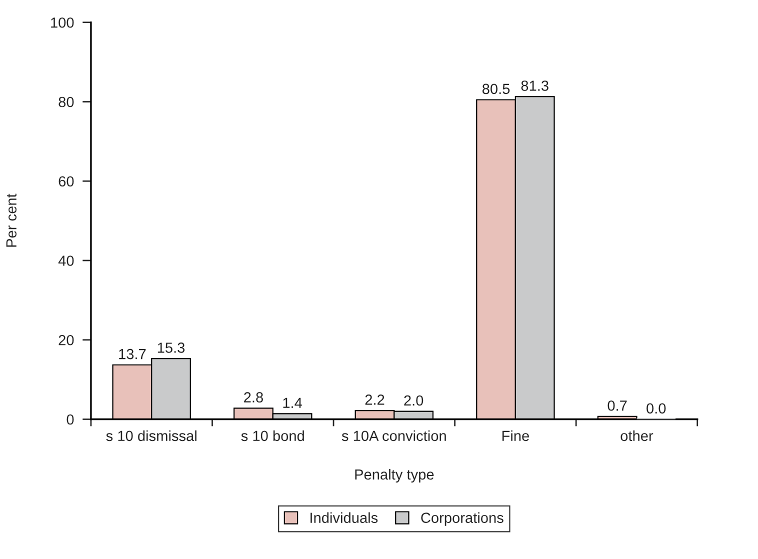 This screenshot has height=559, width=758. Describe the element at coordinates (637, 436) in the screenshot. I see `x-tick-label: other` at that location.